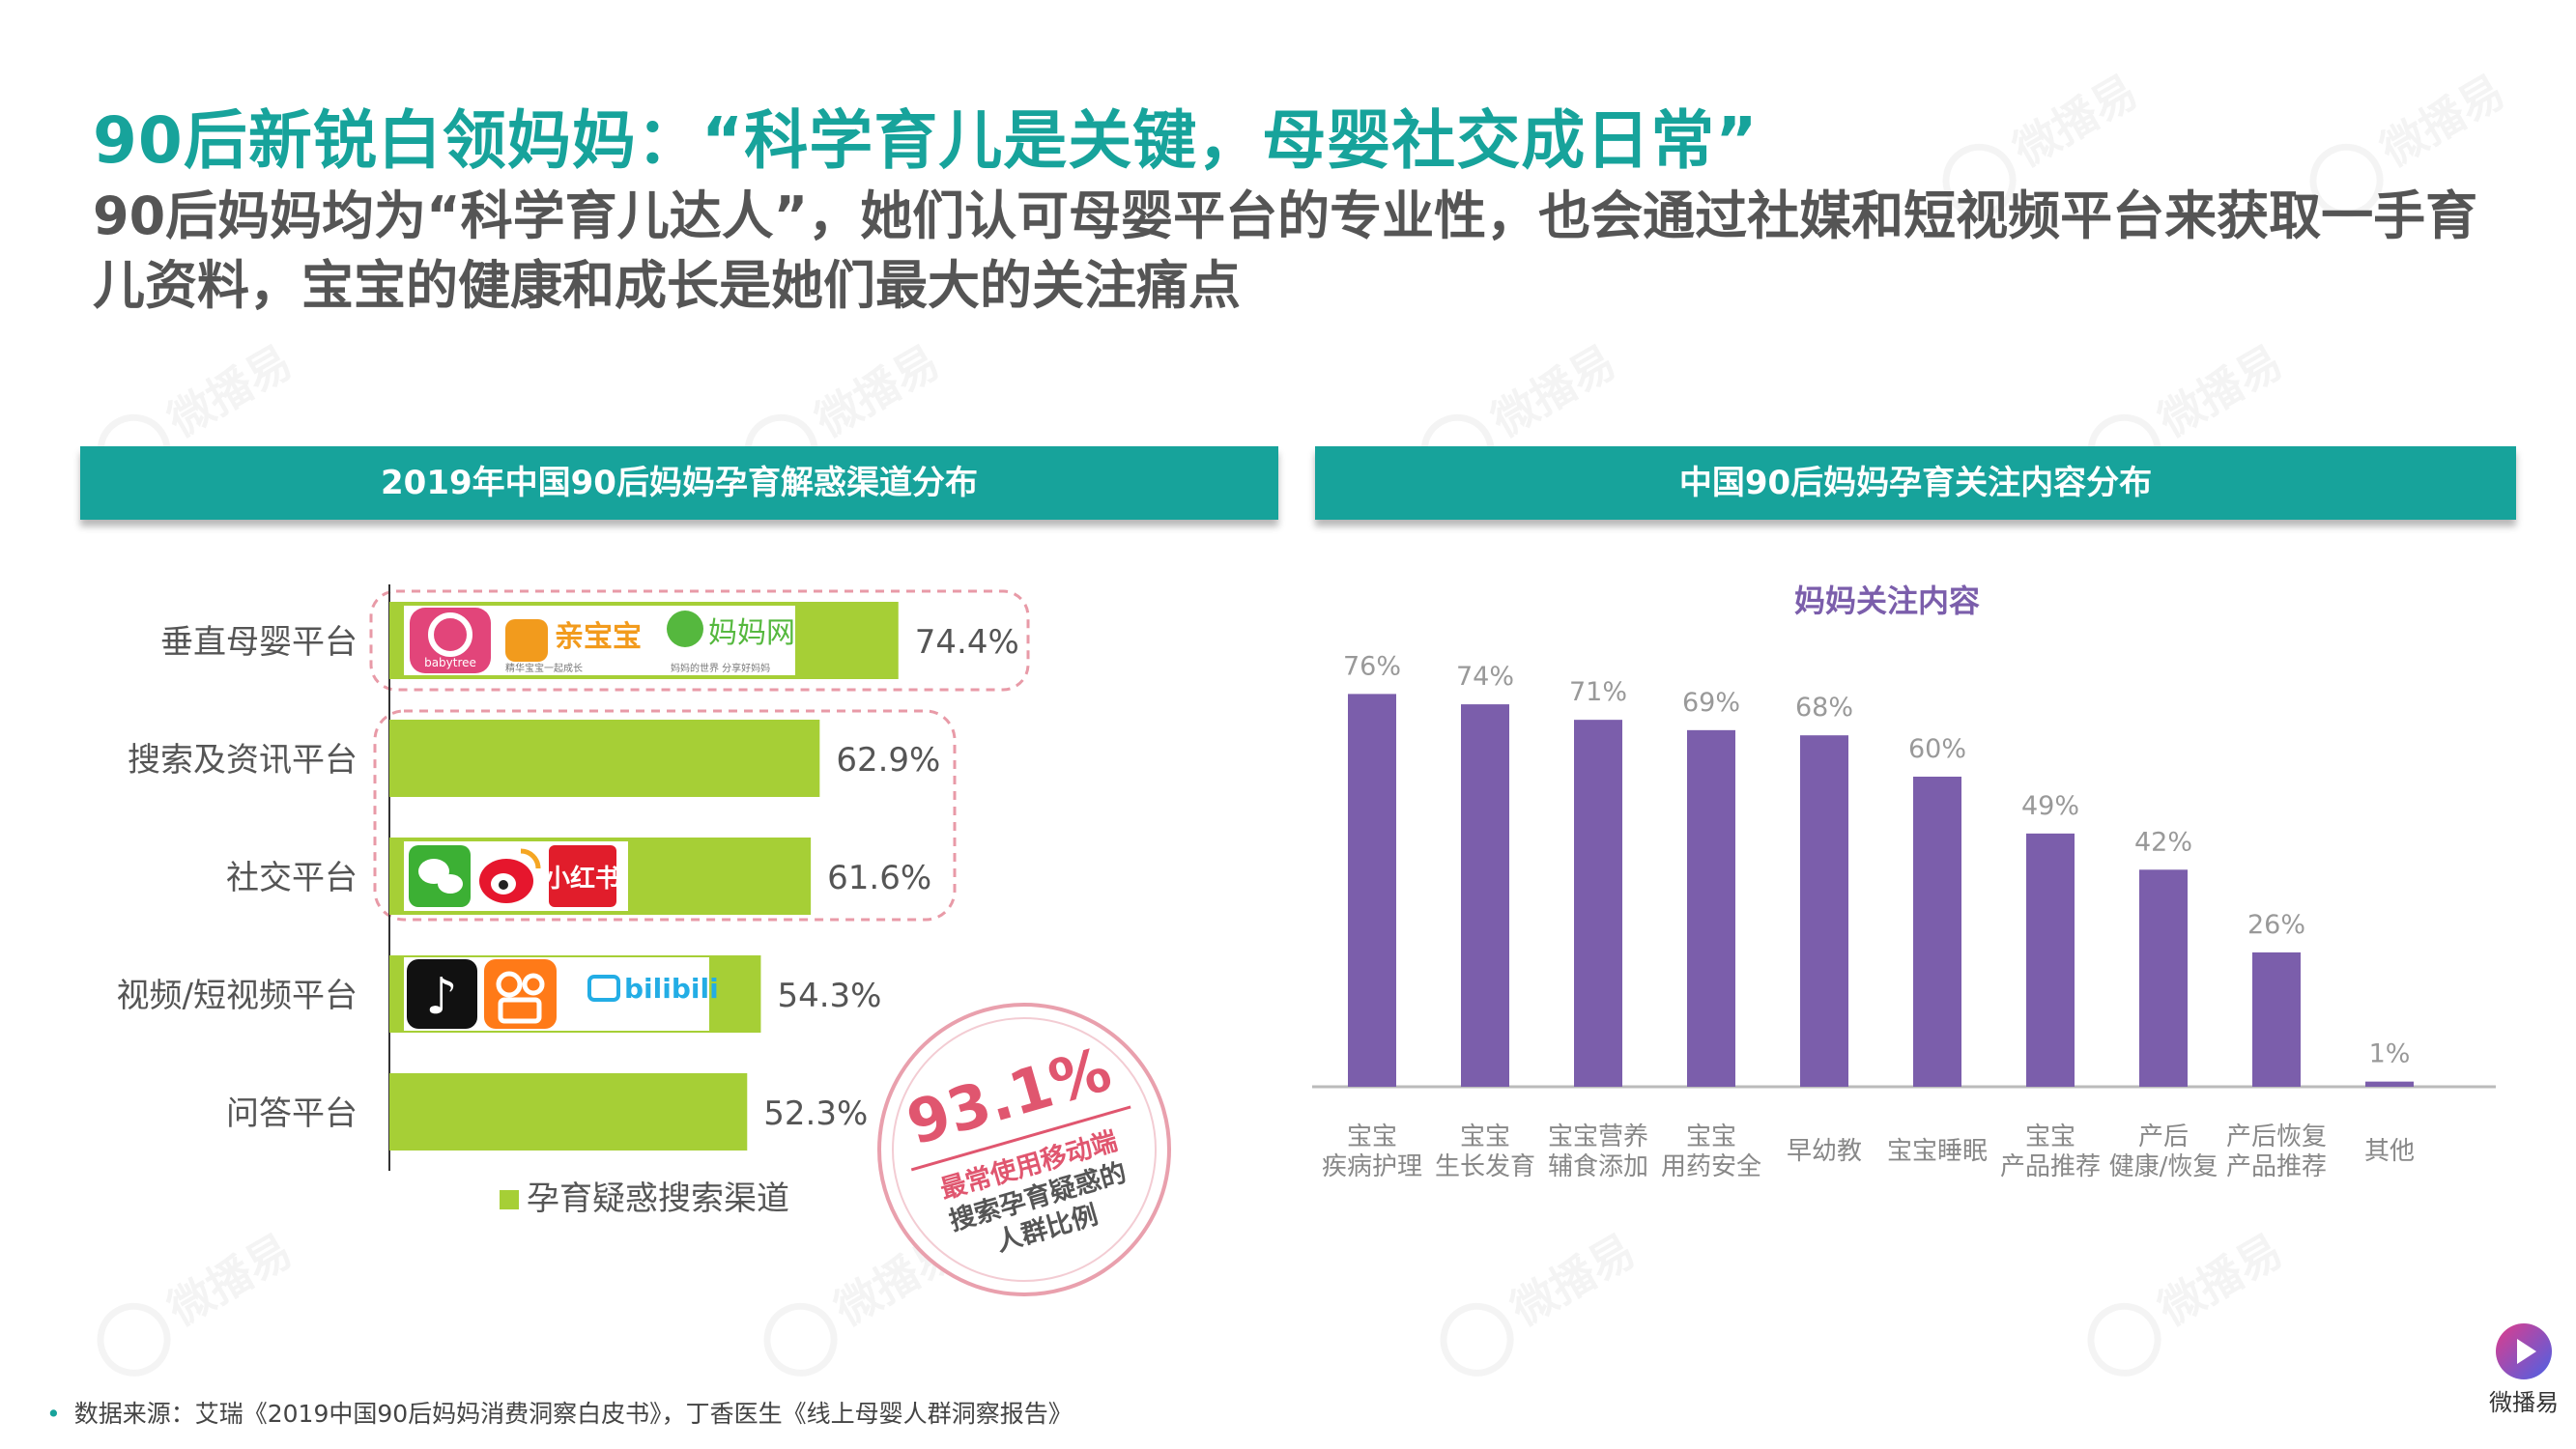 The height and width of the screenshot is (1449, 2576). I want to click on legend-swatch, so click(510, 1199).